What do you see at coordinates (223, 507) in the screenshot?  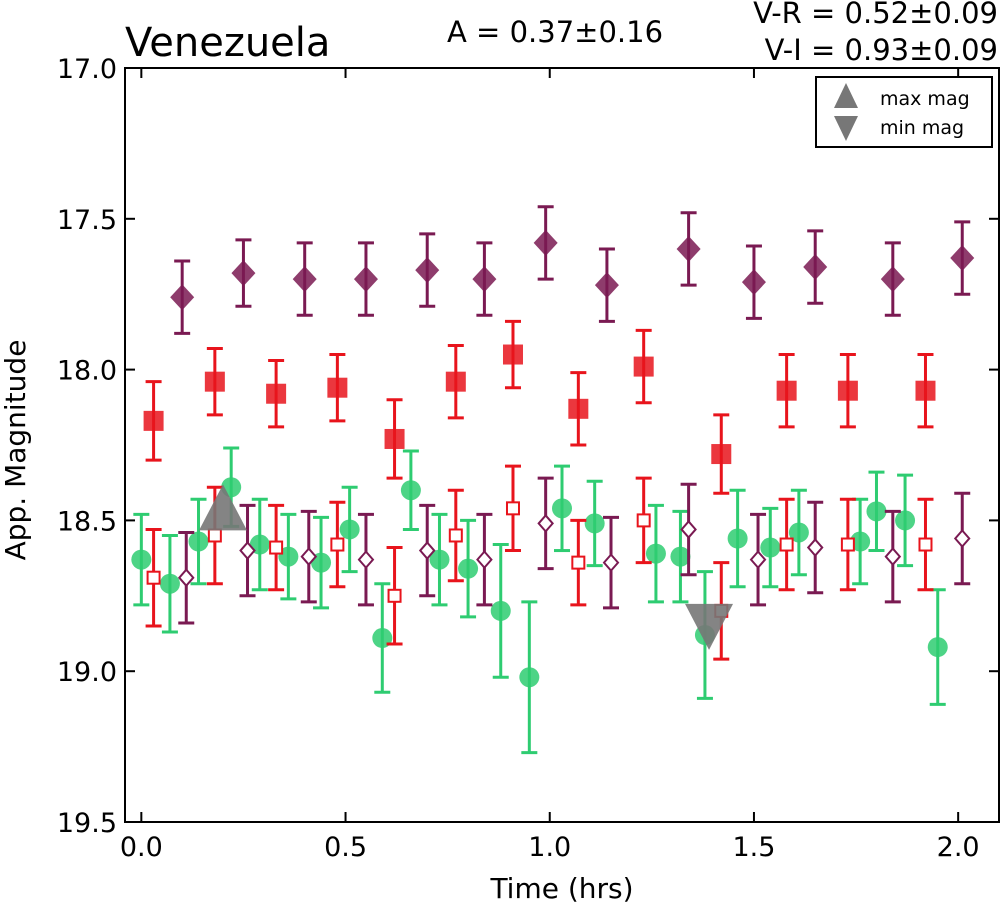 I see `max-mag-marker` at bounding box center [223, 507].